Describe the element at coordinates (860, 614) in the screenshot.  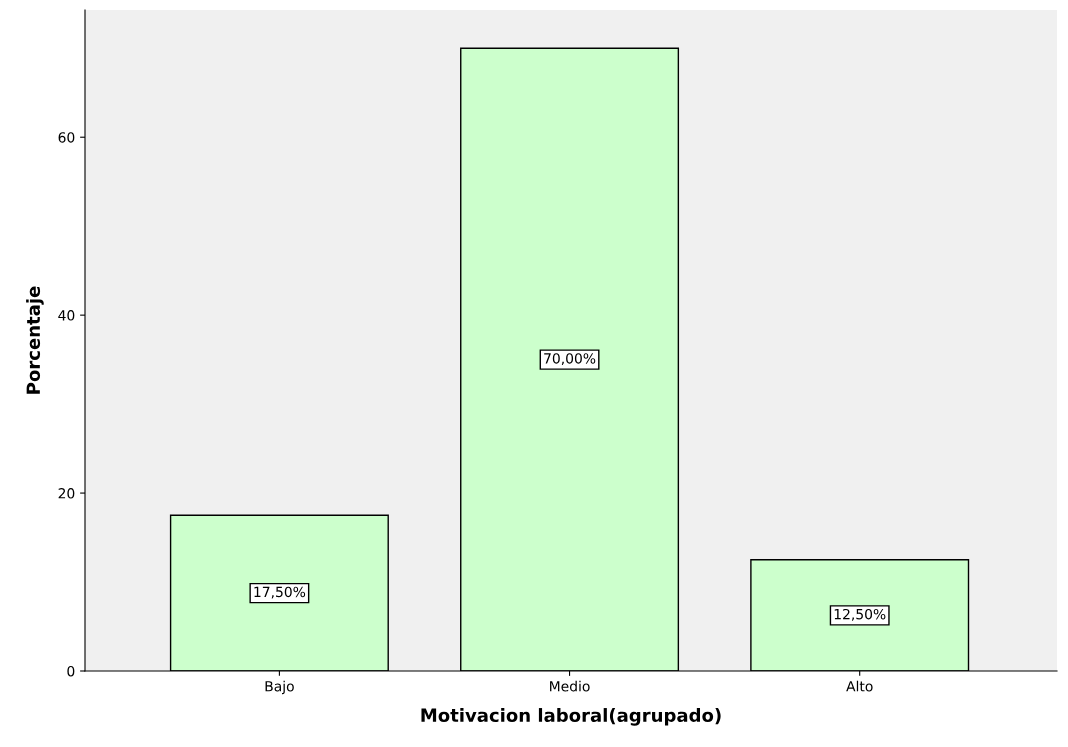
I see `data-label: 12,50%` at that location.